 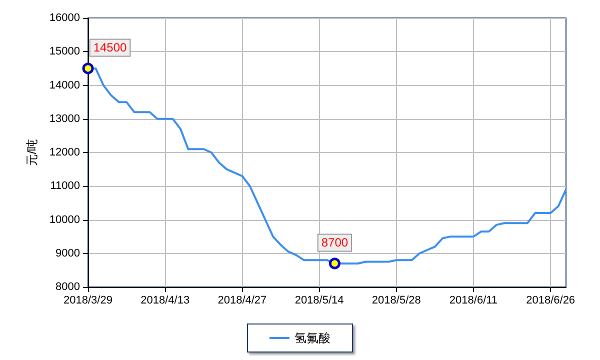 I want to click on y-tick-label: 12000, so click(x=64, y=152).